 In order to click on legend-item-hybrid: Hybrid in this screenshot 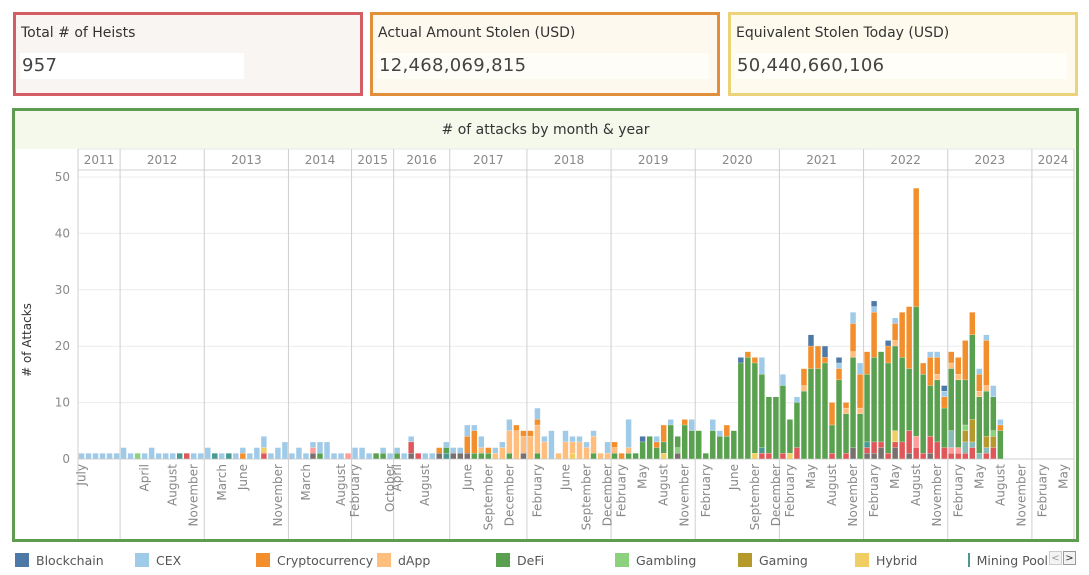, I will do `click(886, 560)`.